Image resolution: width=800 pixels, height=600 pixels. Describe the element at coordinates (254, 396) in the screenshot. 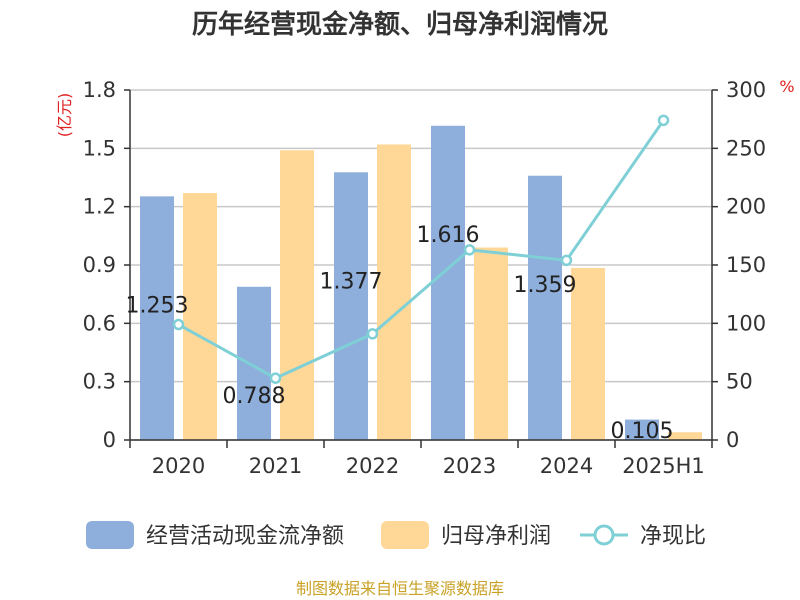

I see `bar-value-label: 0.788` at that location.